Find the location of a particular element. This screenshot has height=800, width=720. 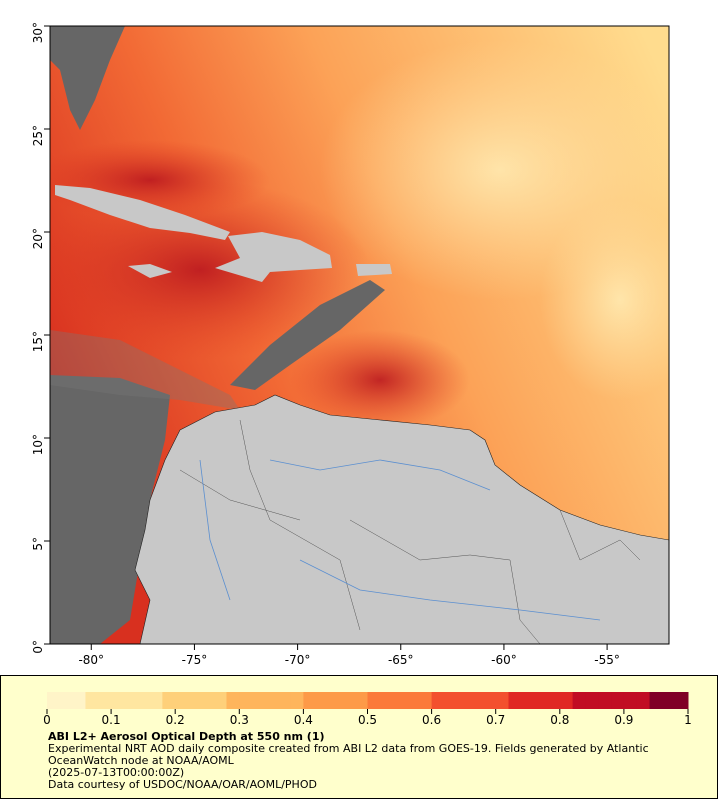

colorbar-tick-label: 0.7 is located at coordinates (495, 720).